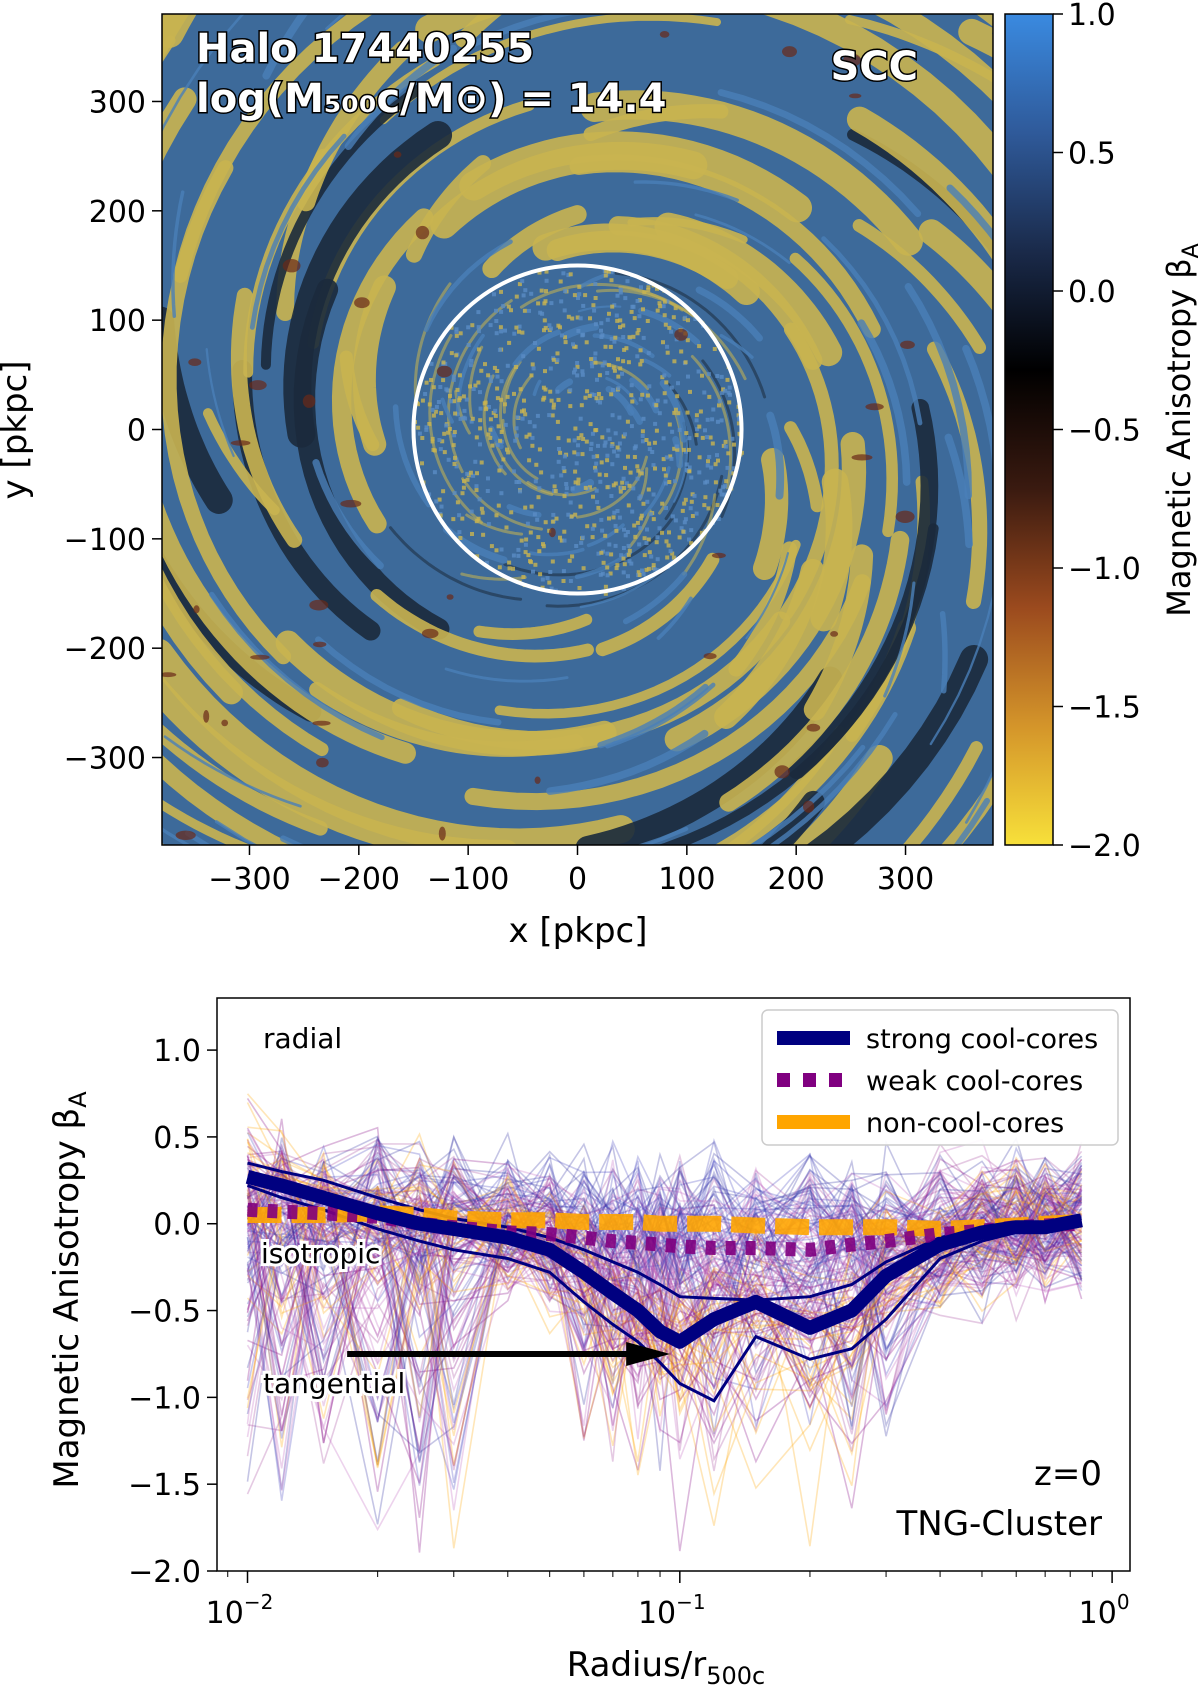 This screenshot has width=1200, height=1687. I want to click on strong-cool-core-median, so click(664, 1259).